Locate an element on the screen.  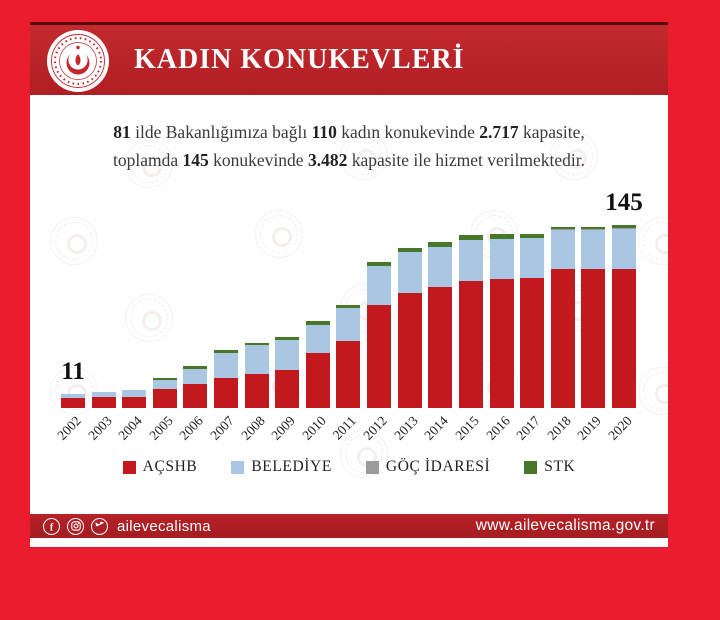
bar-2005: 2005 is located at coordinates (161, 315).